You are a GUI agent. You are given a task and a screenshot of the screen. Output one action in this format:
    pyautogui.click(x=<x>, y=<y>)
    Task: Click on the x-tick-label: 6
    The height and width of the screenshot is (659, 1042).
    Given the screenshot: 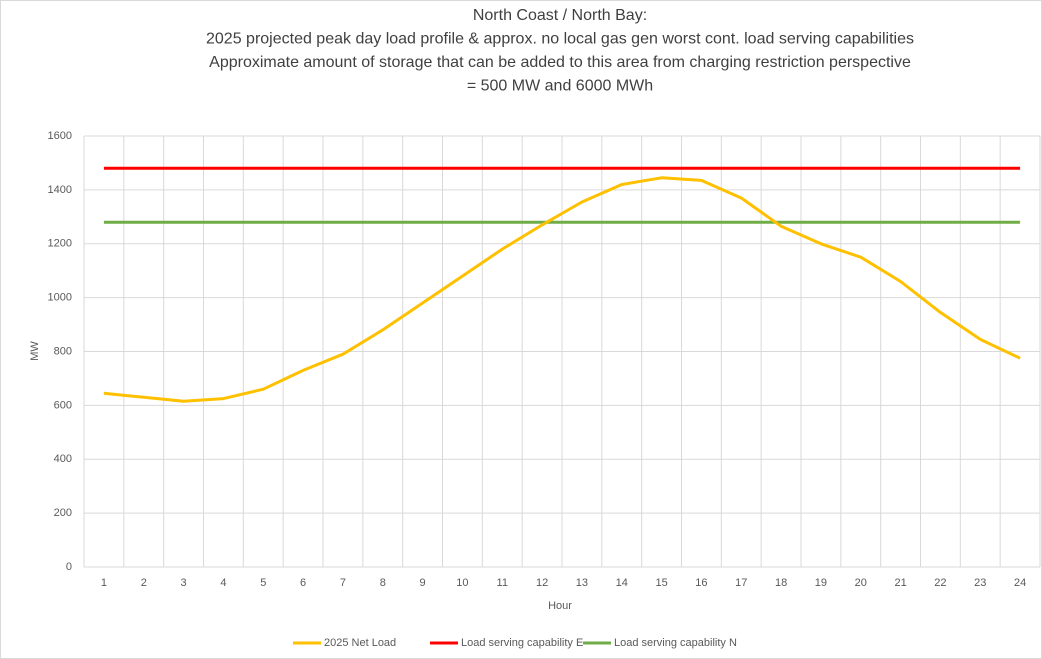 What is the action you would take?
    pyautogui.click(x=303, y=583)
    